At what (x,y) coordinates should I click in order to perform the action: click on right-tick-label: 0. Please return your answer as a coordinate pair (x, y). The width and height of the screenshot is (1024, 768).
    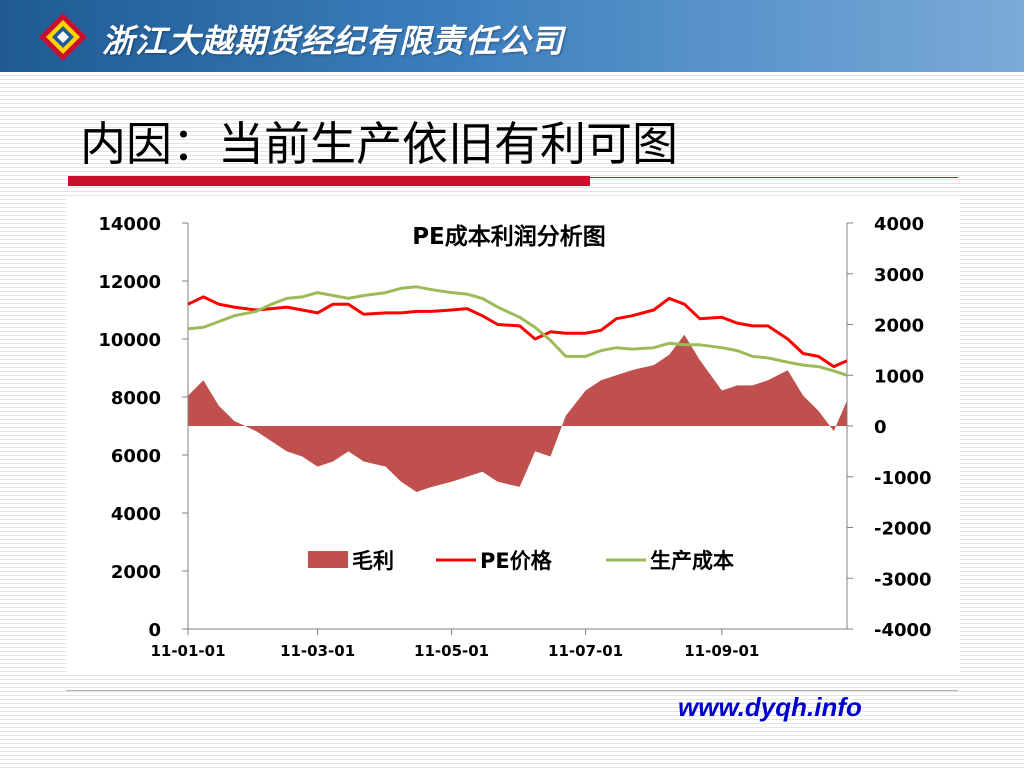
    Looking at the image, I should click on (880, 427).